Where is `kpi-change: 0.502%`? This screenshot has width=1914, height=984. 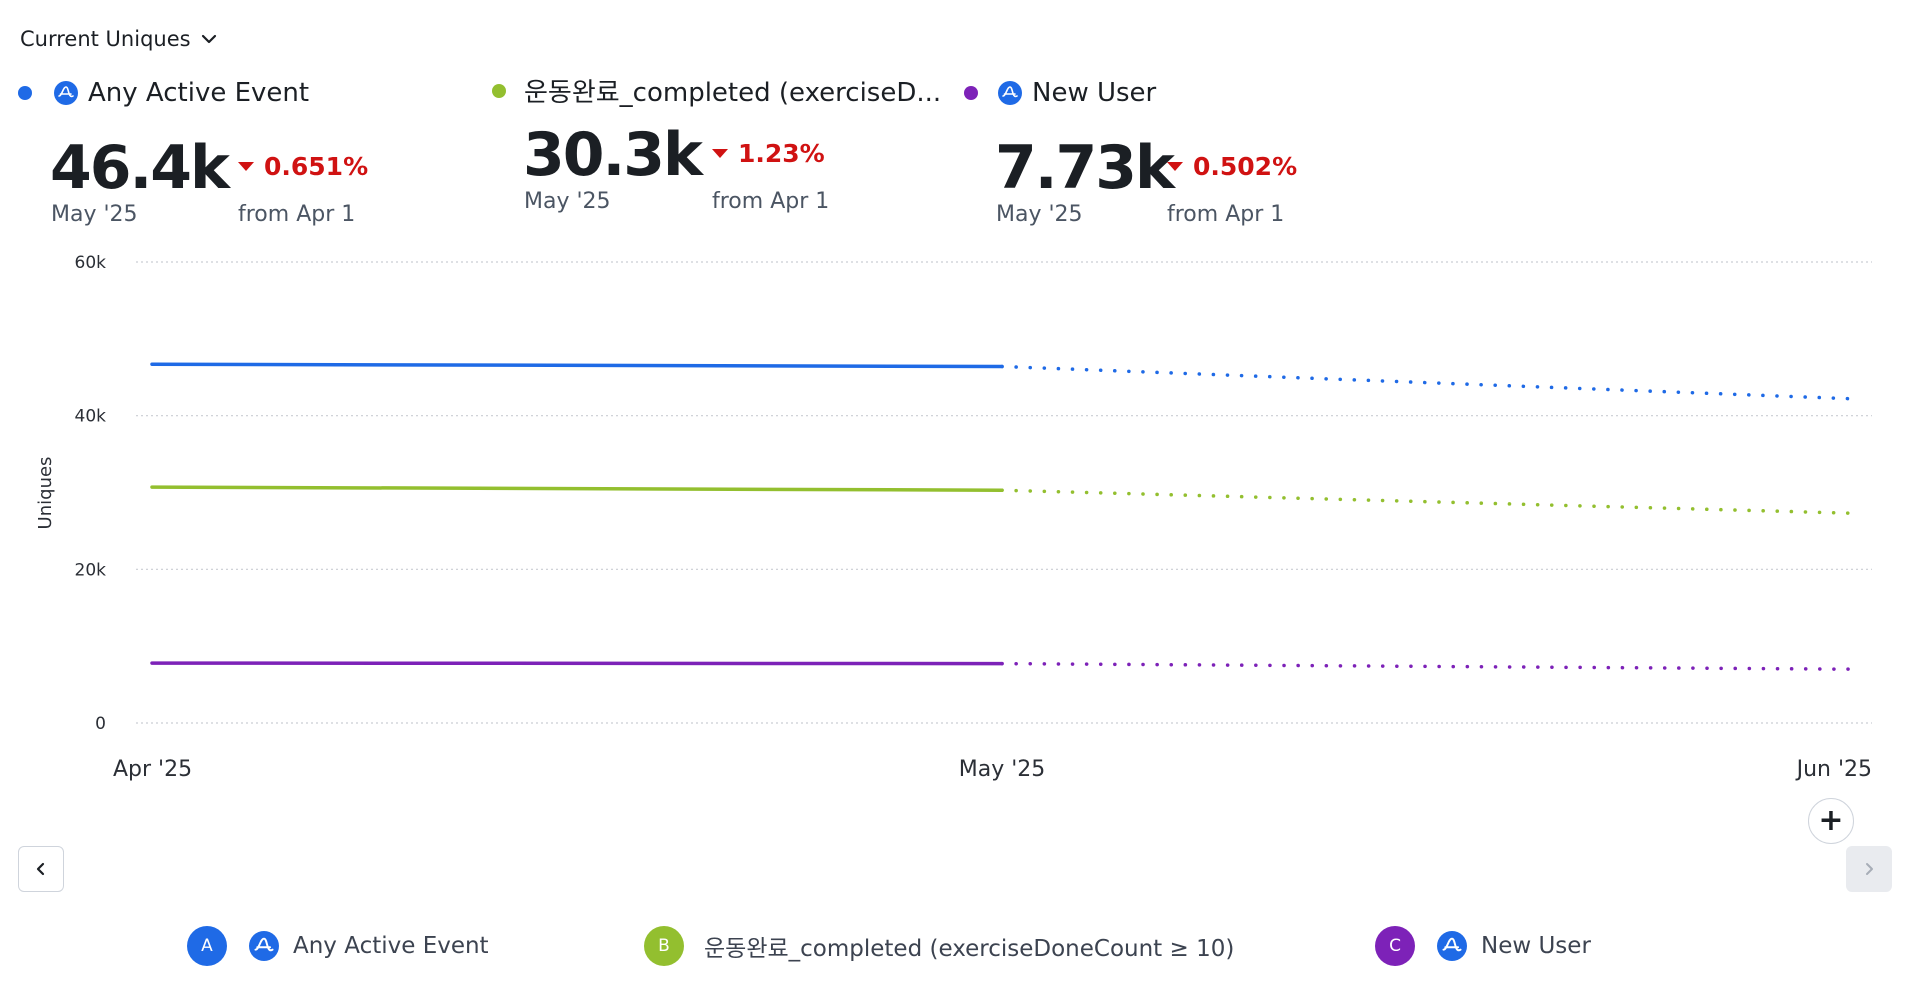 kpi-change: 0.502% is located at coordinates (1232, 166).